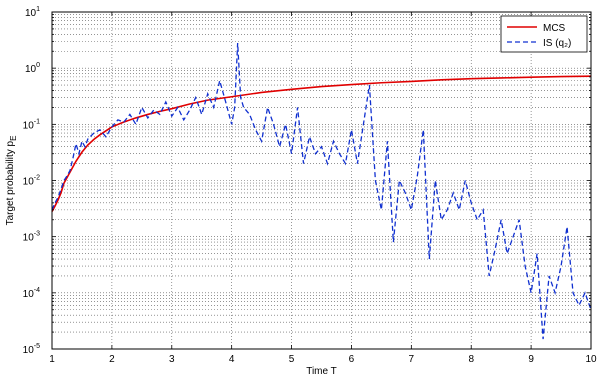 The height and width of the screenshot is (383, 597). I want to click on y-tick-label: 10¹, so click(32, 12).